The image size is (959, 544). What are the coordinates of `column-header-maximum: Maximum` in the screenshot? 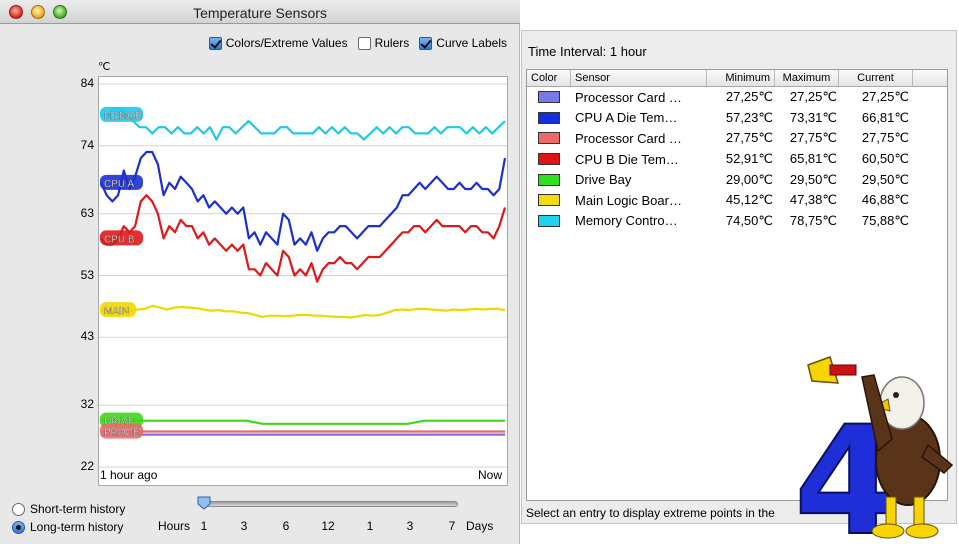 It's located at (807, 78).